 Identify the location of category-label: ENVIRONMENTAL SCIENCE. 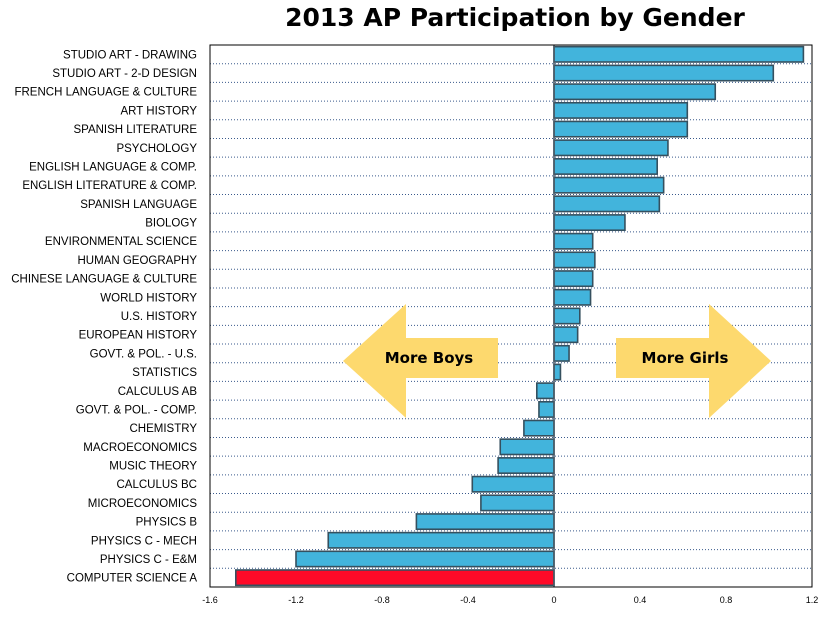
(121, 242).